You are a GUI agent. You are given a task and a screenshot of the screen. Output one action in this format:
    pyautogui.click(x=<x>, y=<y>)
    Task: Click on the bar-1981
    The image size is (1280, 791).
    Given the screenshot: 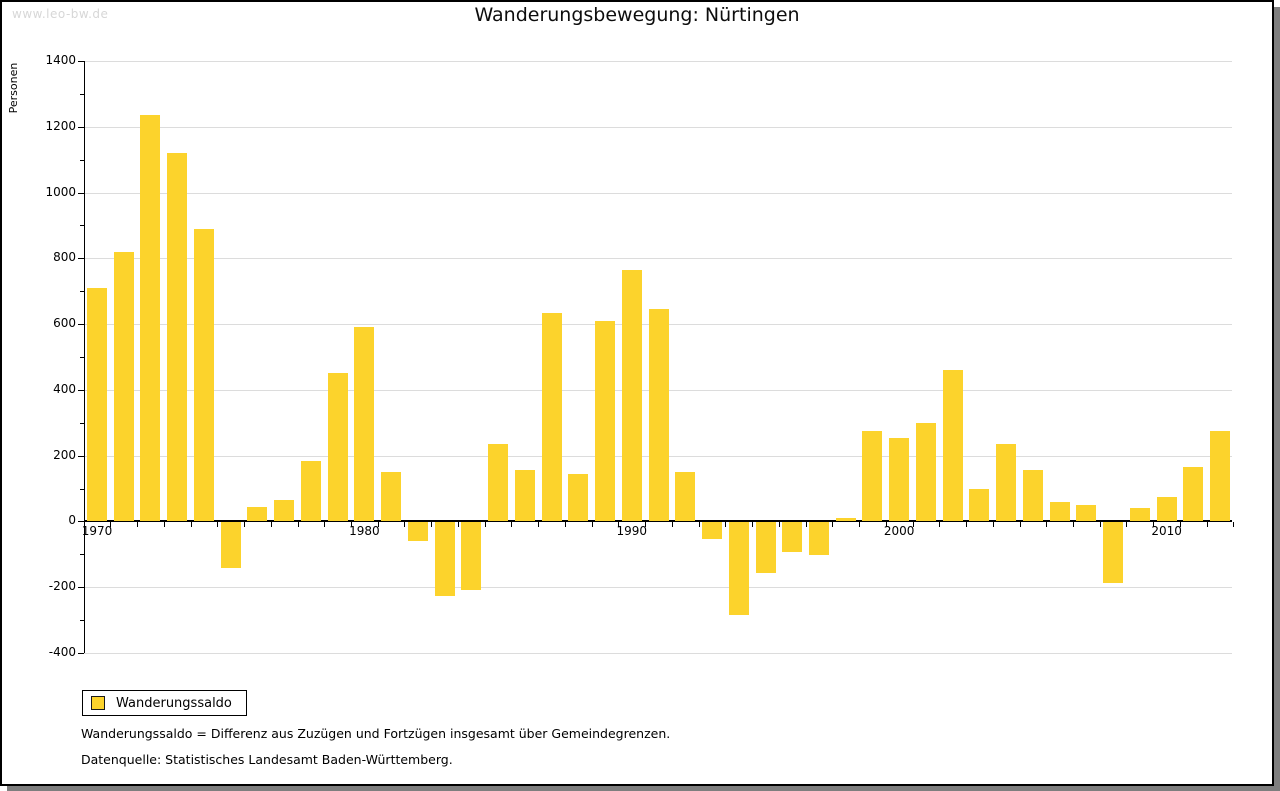 What is the action you would take?
    pyautogui.click(x=391, y=496)
    